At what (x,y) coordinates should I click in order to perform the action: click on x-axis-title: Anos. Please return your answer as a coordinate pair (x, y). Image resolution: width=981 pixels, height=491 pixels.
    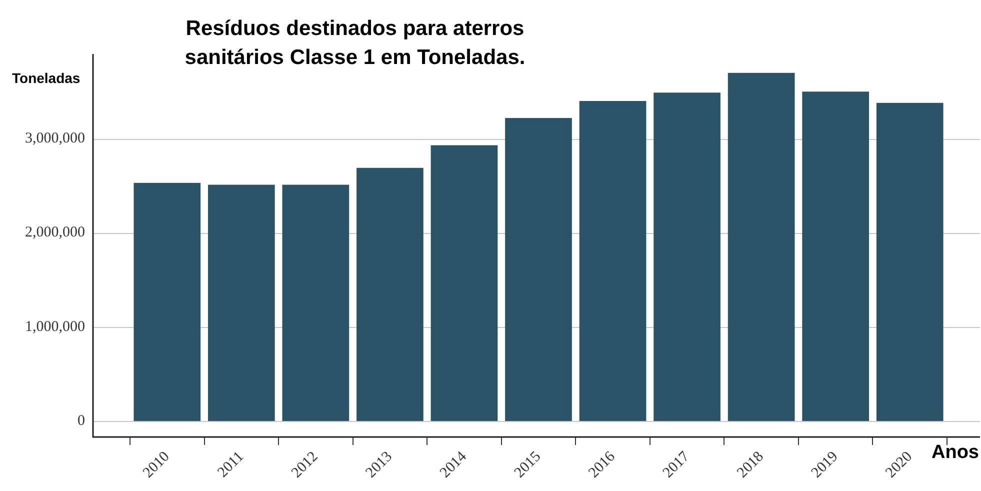
    Looking at the image, I should click on (955, 453).